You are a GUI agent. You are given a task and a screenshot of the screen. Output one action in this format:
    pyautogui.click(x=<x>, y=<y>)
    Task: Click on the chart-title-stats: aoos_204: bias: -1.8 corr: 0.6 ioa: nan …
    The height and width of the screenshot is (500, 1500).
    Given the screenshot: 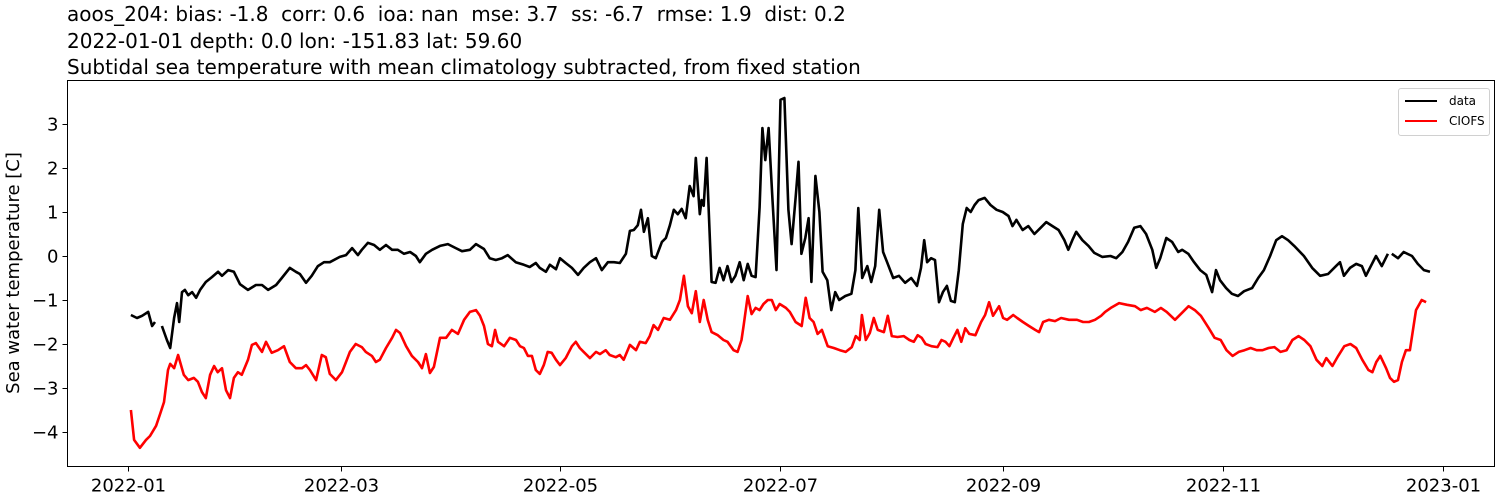 What is the action you would take?
    pyautogui.click(x=456, y=14)
    